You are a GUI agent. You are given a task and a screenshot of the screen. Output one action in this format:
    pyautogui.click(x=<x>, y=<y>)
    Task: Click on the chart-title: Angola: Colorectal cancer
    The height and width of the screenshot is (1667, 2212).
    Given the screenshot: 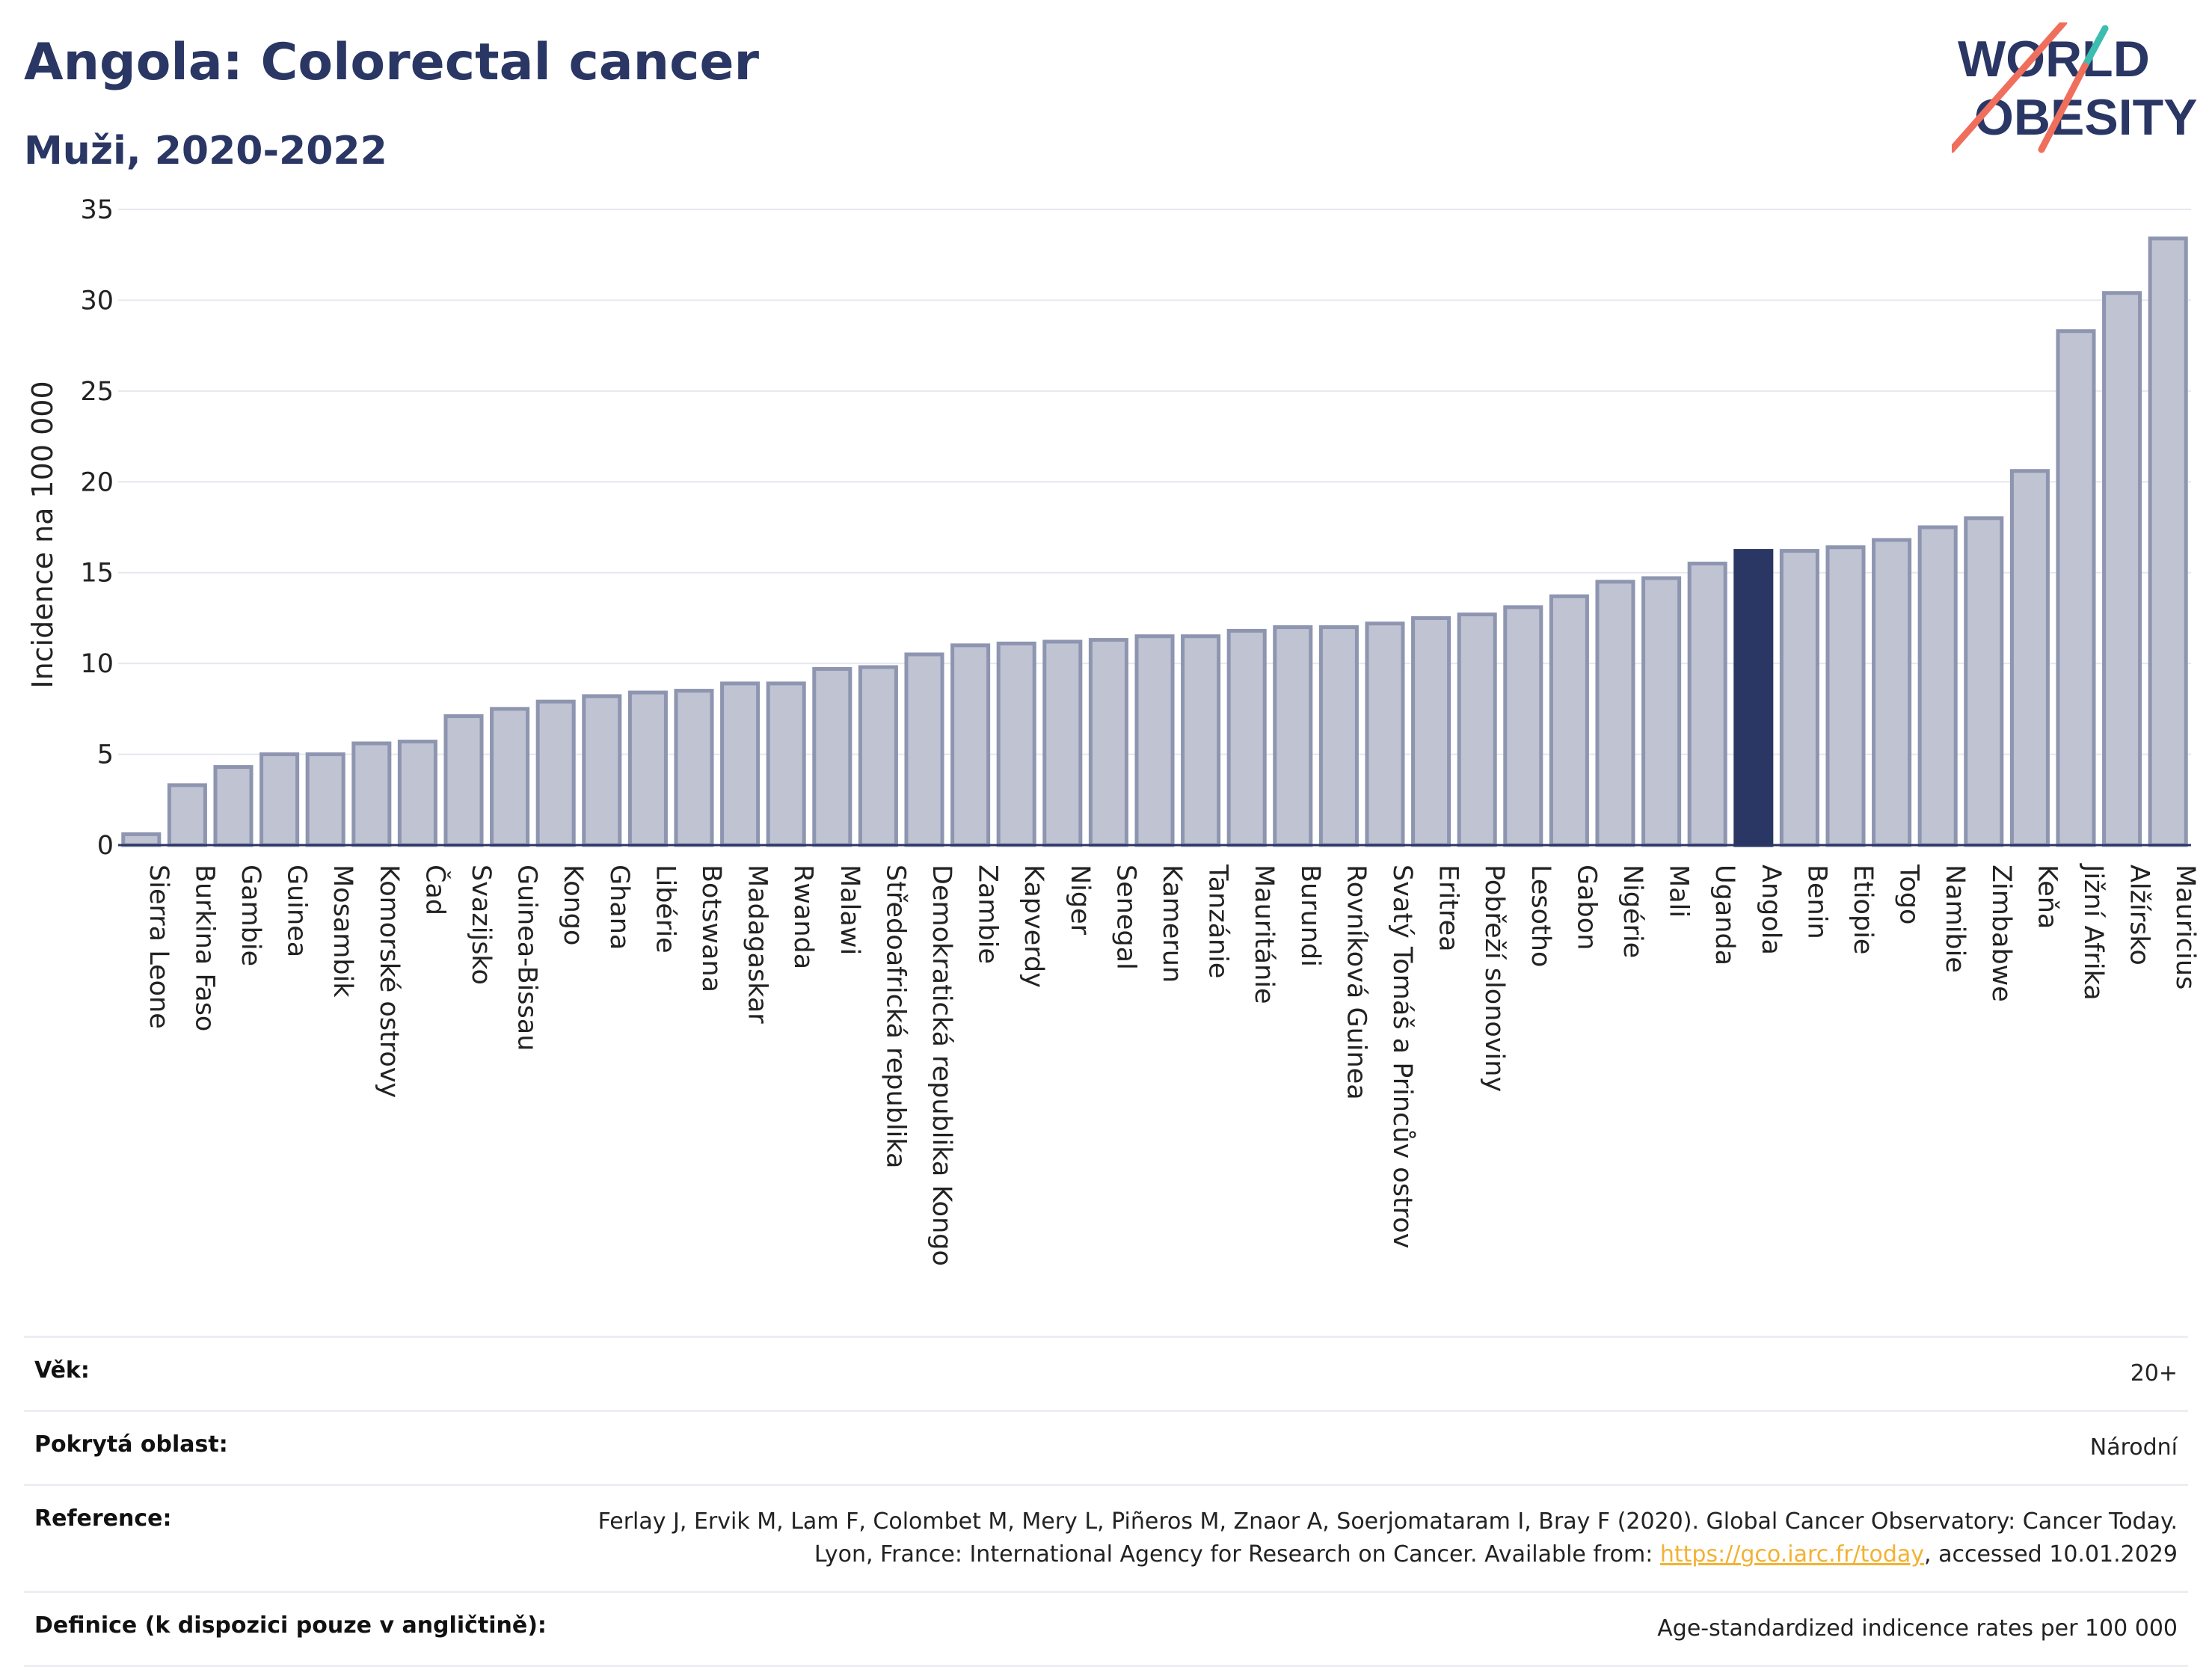 What is the action you would take?
    pyautogui.click(x=392, y=63)
    